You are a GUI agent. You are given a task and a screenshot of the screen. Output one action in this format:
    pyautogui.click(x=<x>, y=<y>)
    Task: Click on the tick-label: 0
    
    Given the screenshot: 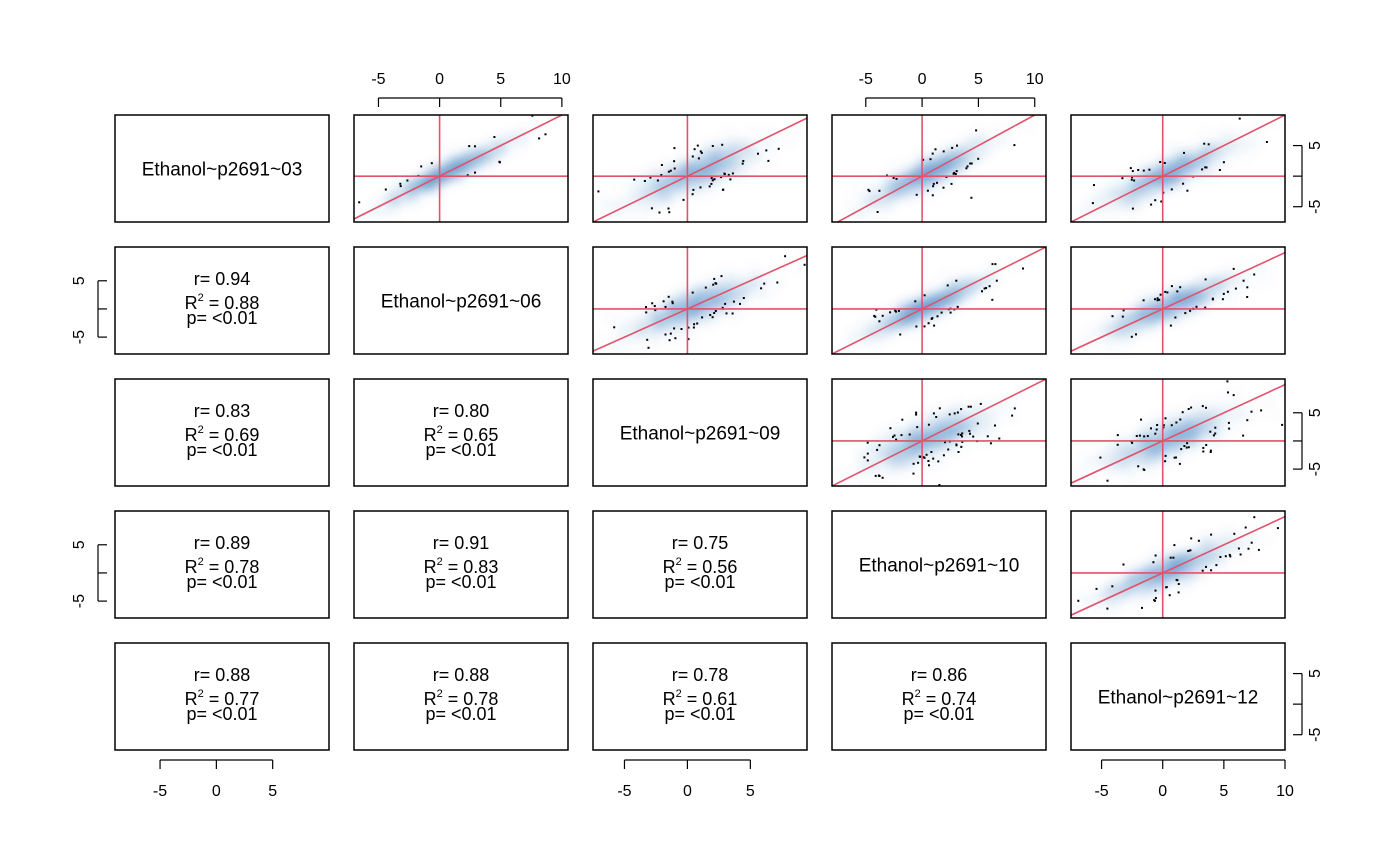 What is the action you would take?
    pyautogui.click(x=922, y=79)
    